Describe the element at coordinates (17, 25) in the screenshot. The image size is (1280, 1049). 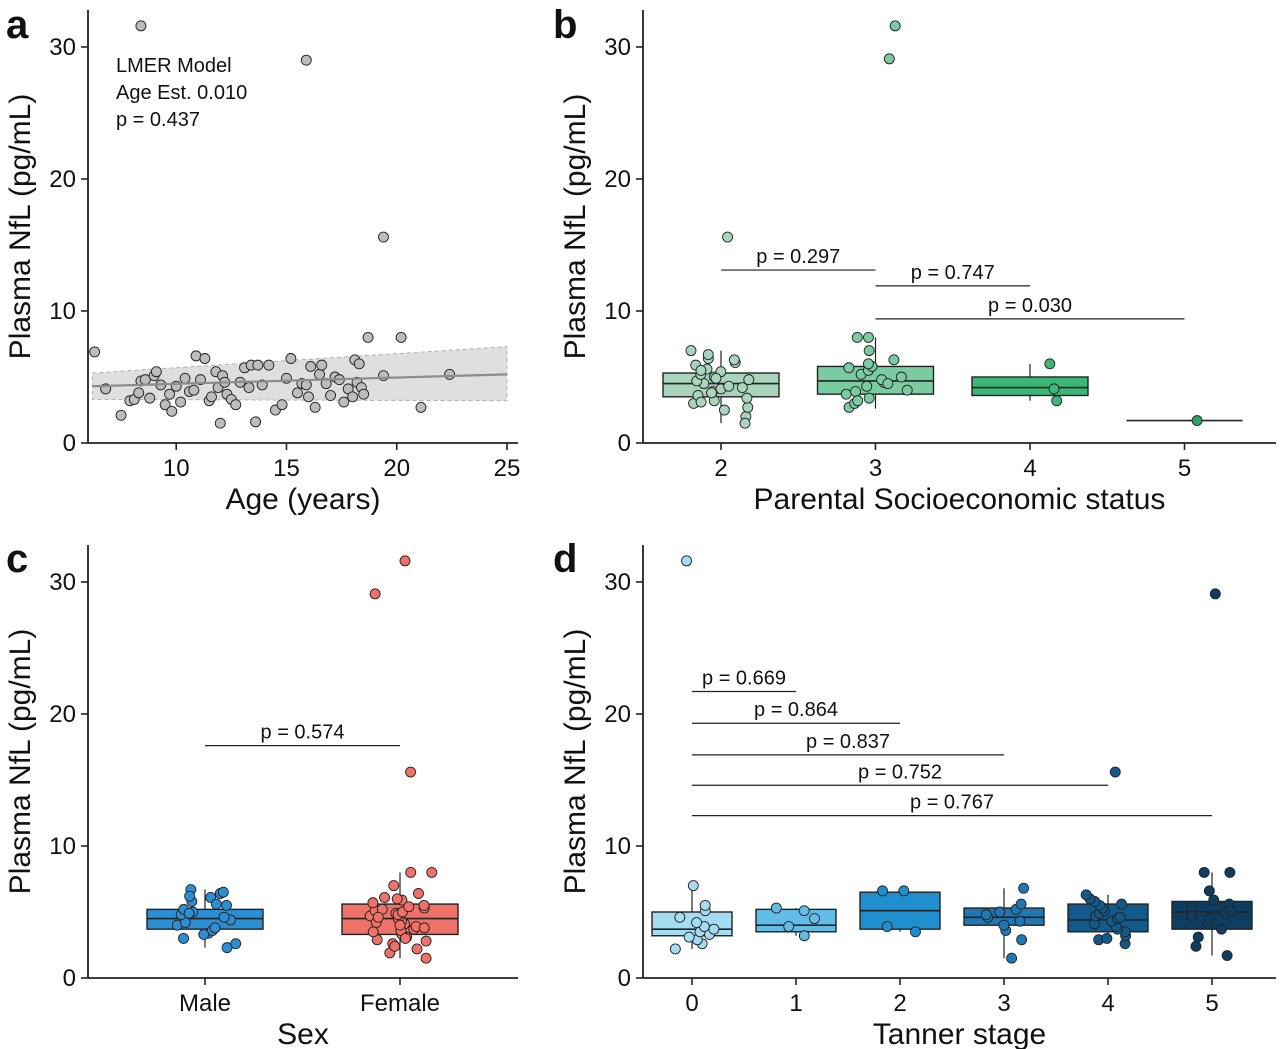
I see `panel-letter: a` at that location.